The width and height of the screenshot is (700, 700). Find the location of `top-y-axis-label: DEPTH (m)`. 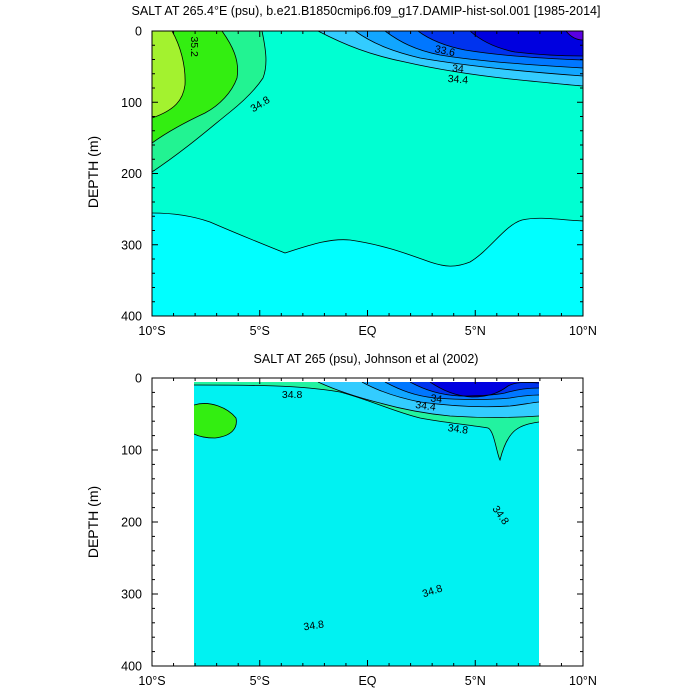

top-y-axis-label: DEPTH (m) is located at coordinates (93, 172).